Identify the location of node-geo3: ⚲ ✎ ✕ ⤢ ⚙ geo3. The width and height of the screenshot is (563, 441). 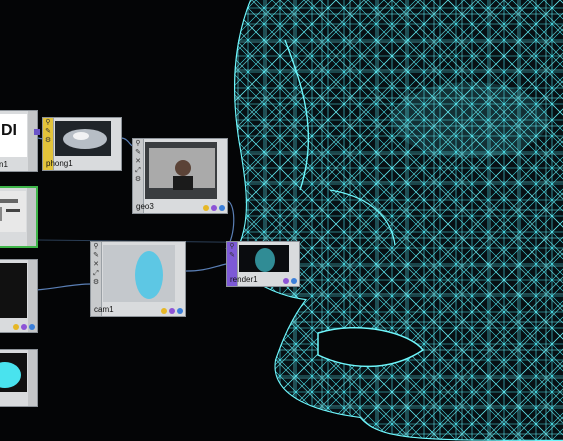
(180, 176).